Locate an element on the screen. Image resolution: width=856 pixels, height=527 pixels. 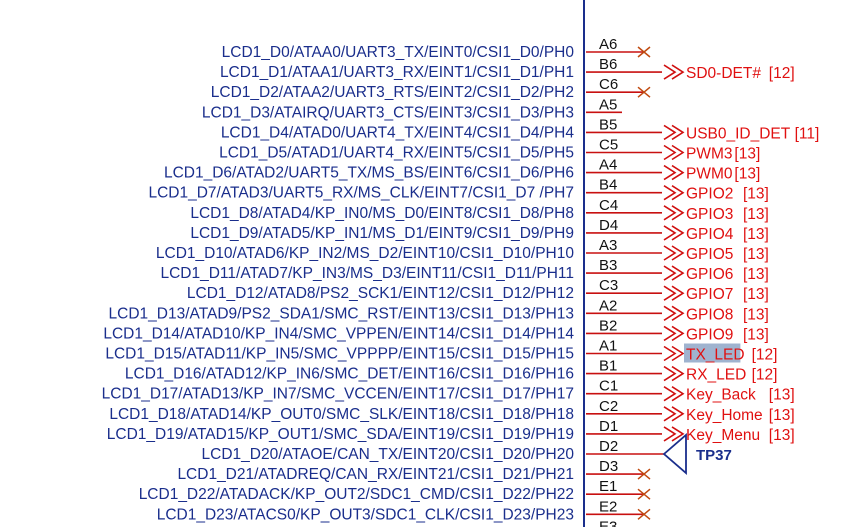
pin-number: B4 is located at coordinates (608, 185).